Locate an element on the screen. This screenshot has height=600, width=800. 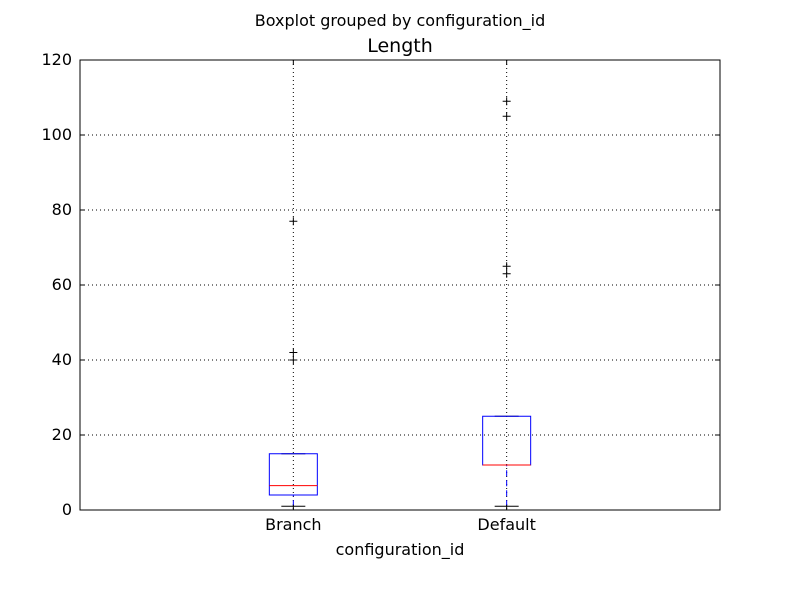
y-tick-label: 20 is located at coordinates (62, 434).